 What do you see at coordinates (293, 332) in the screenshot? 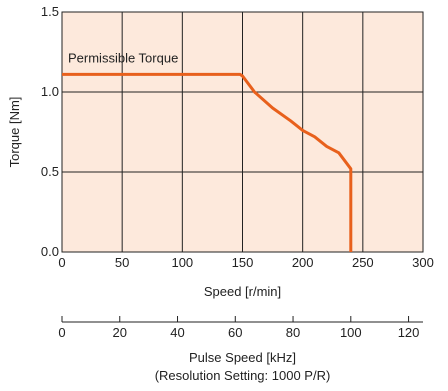
I see `secondary-x-tick-label: 80` at bounding box center [293, 332].